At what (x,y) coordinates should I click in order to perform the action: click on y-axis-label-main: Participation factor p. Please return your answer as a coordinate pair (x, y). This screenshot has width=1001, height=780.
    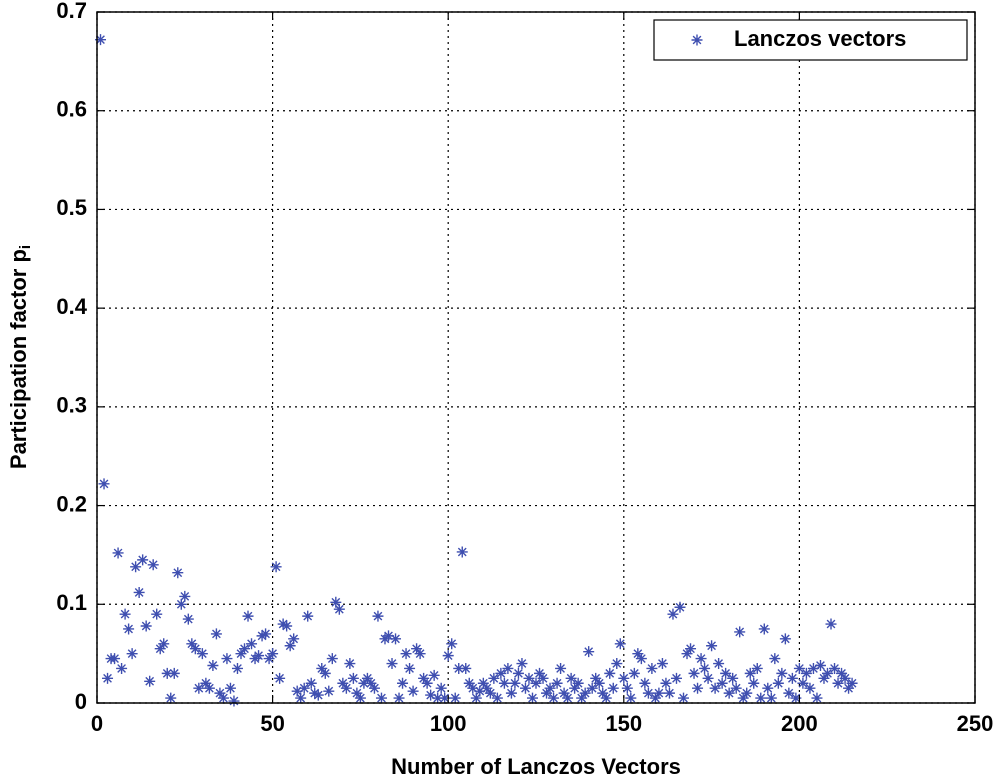
    Looking at the image, I should click on (18, 359).